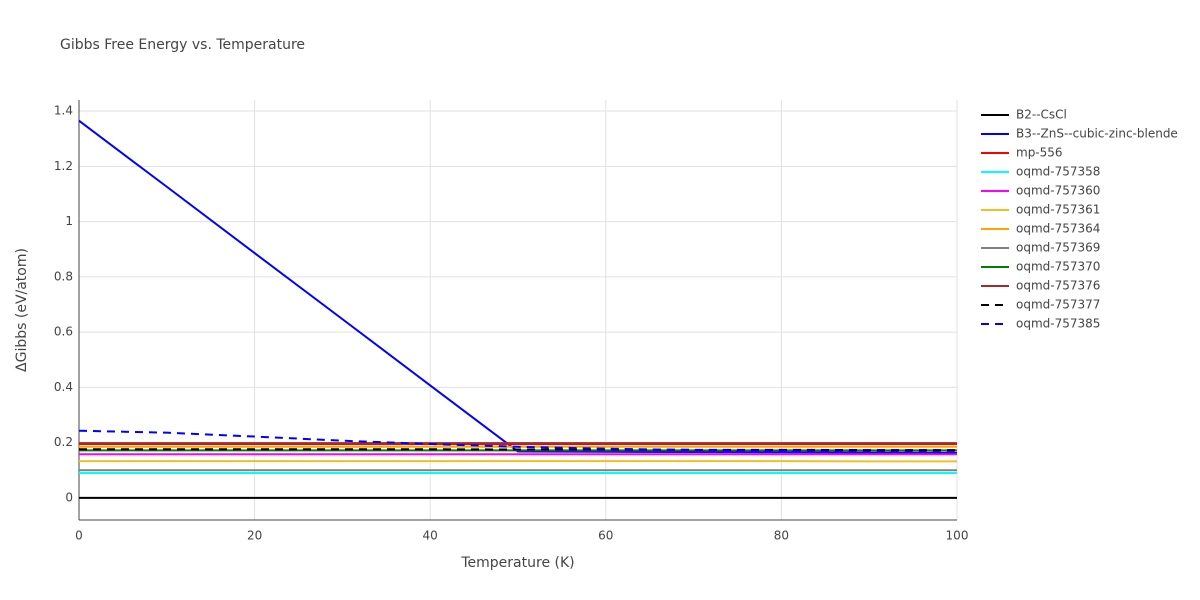  I want to click on y-tick-label: 0.8, so click(63, 276).